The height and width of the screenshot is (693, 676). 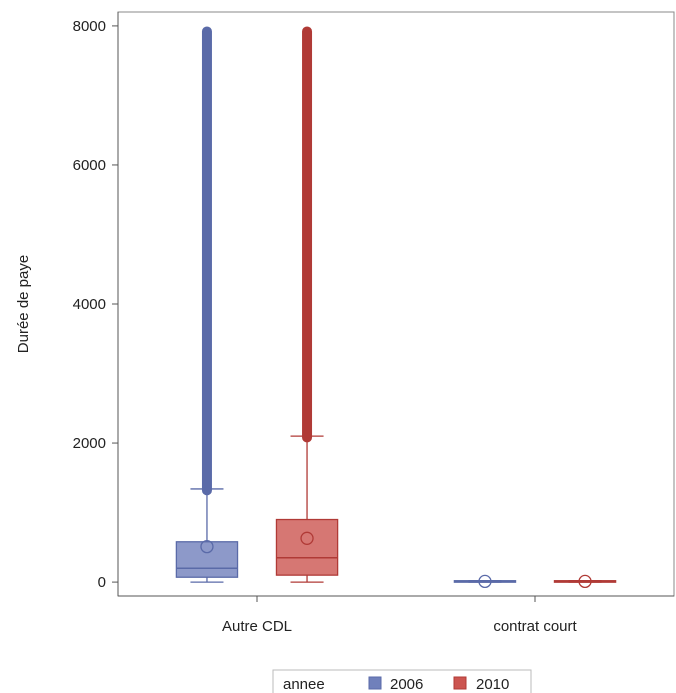 I want to click on legend-swatch-2006, so click(x=375, y=683).